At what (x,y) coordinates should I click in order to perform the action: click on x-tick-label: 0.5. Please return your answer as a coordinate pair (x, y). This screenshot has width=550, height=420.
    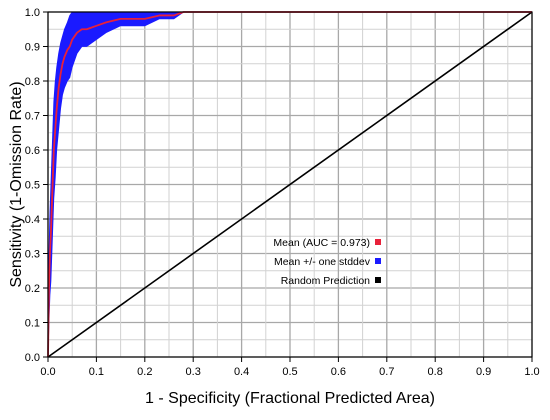
    Looking at the image, I should click on (289, 372).